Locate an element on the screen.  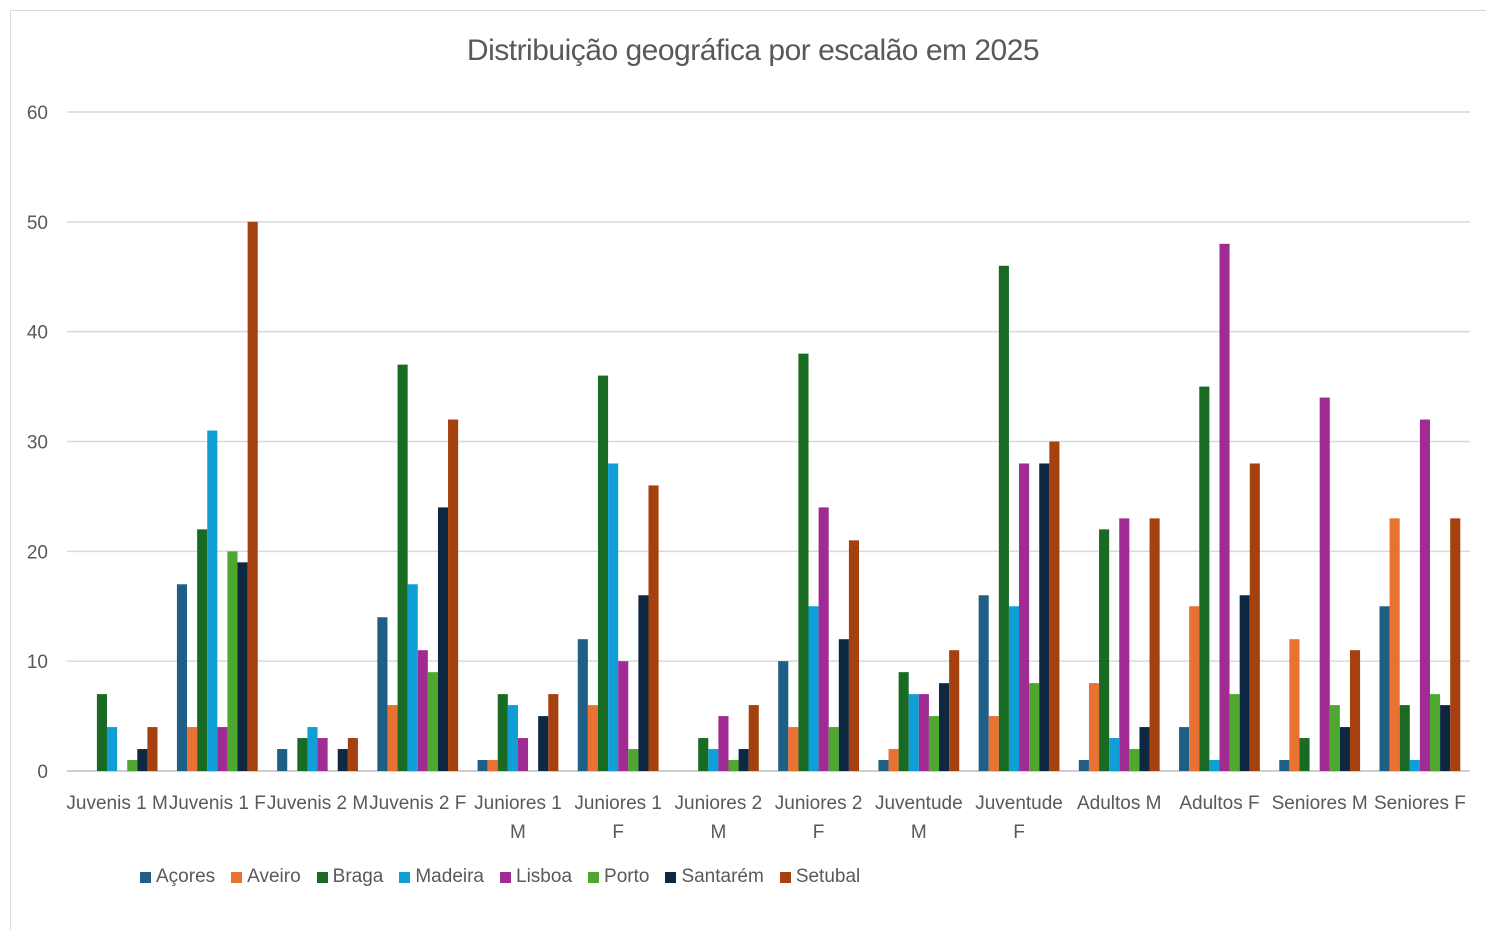
x-tick-label: Seniores F is located at coordinates (1420, 803).